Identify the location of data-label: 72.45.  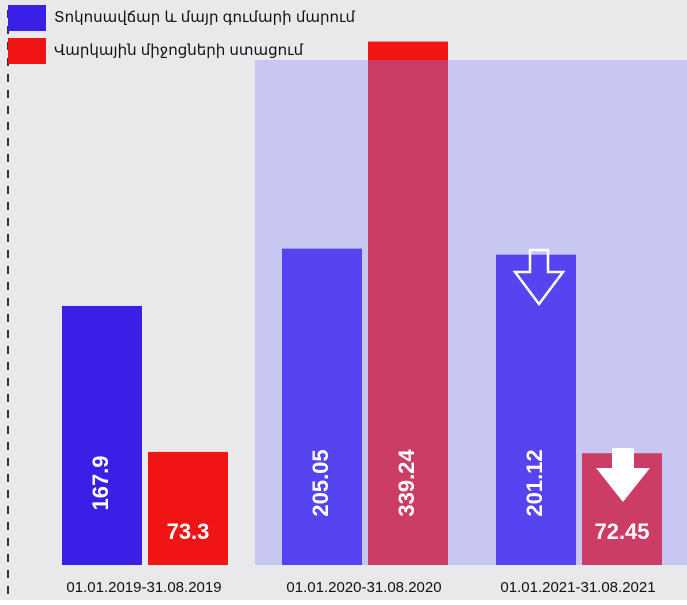
(621, 531).